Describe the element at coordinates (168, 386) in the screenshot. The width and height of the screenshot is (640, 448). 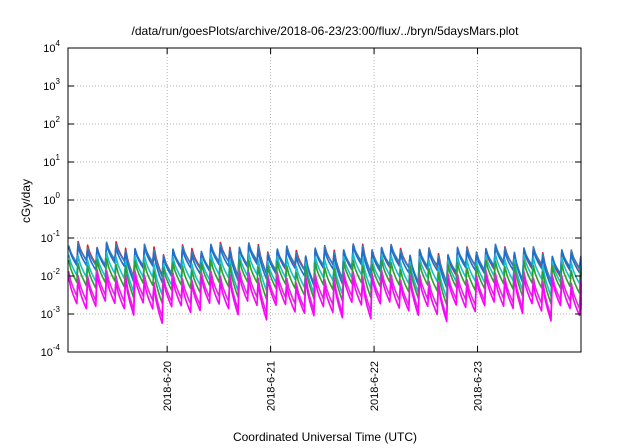
I see `x-tick-label: 2018-6-20` at that location.